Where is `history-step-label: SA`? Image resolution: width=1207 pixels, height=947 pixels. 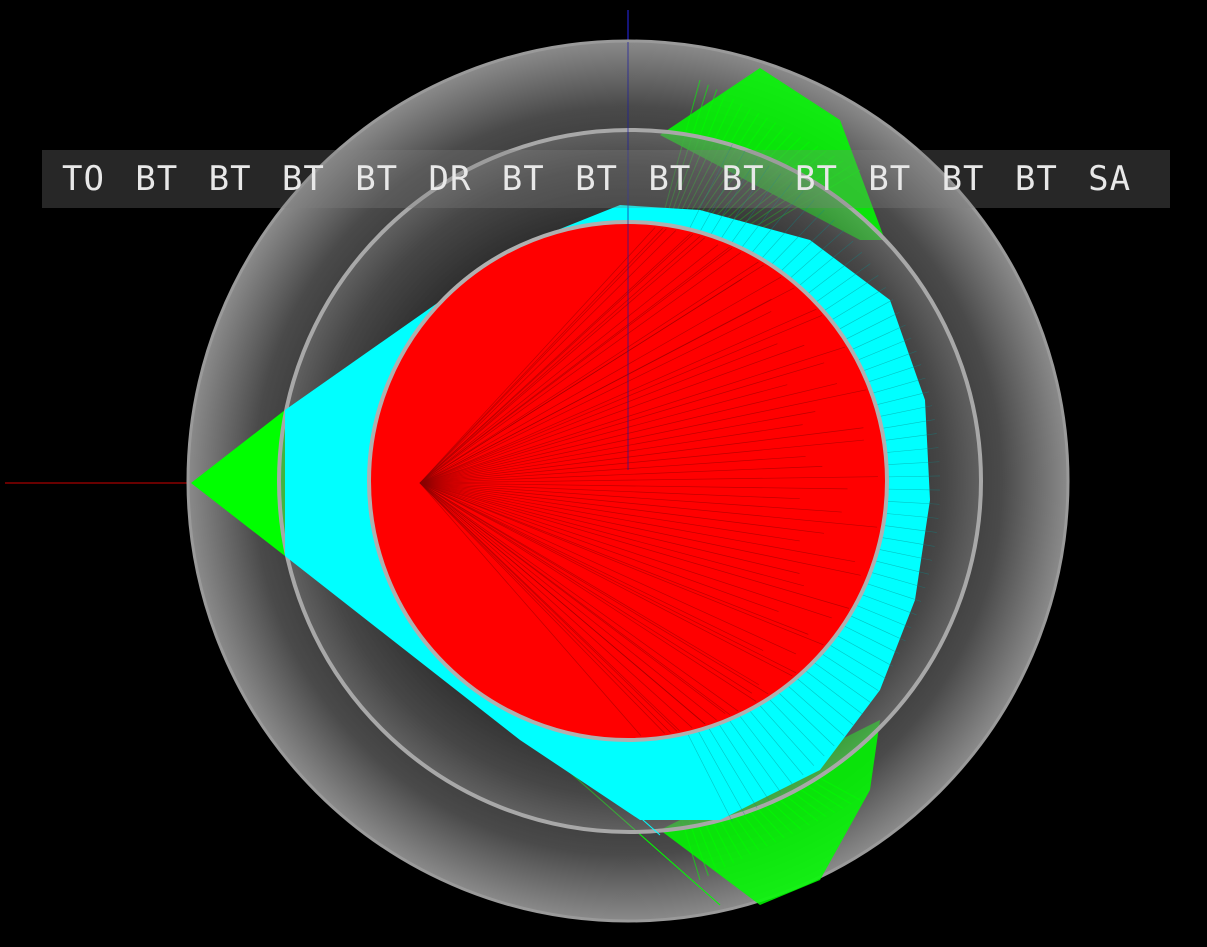
history-step-label: SA is located at coordinates (1110, 179).